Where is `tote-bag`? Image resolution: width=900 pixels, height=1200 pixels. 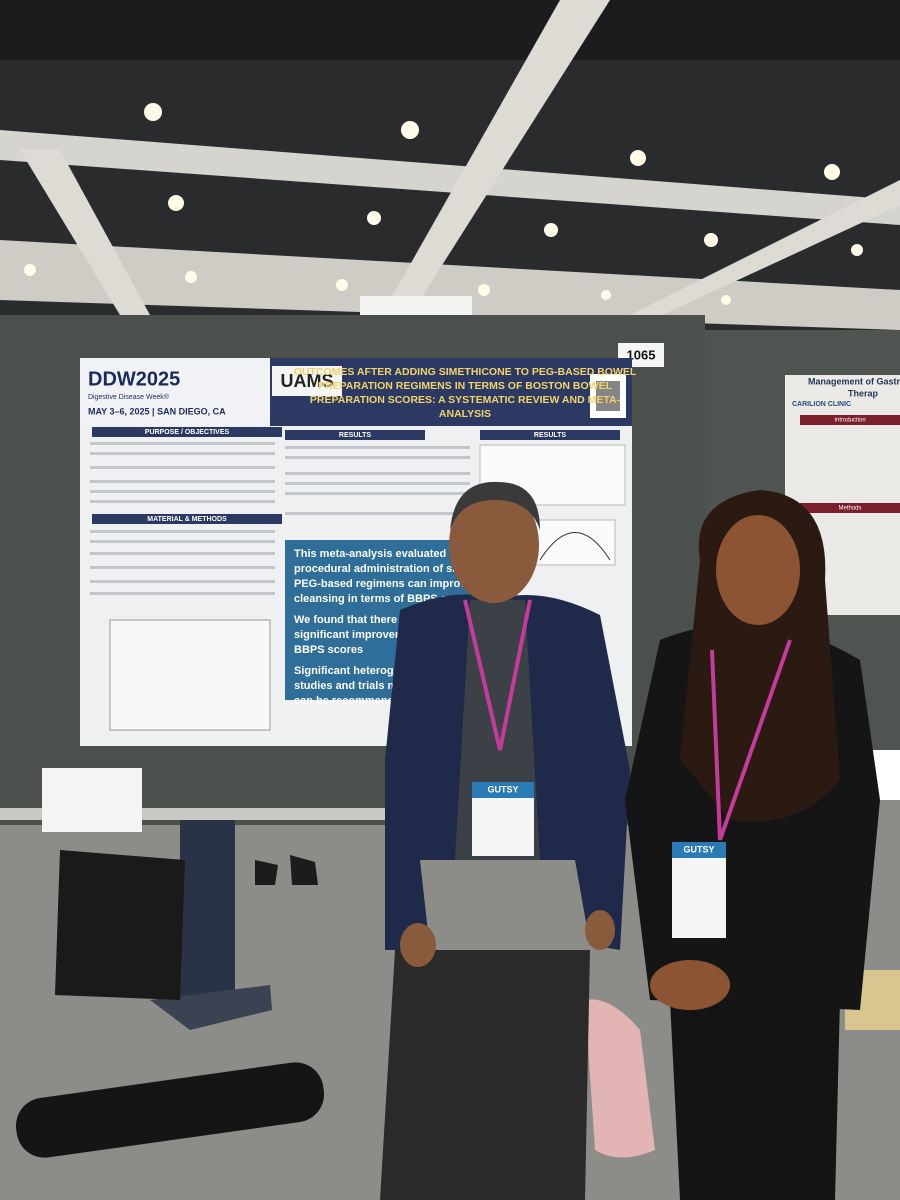
tote-bag is located at coordinates (120, 925).